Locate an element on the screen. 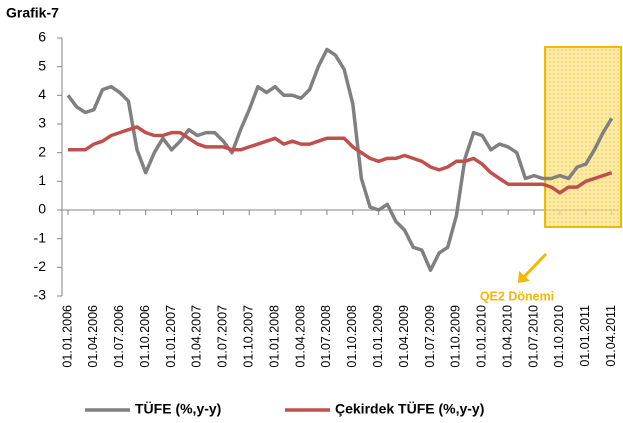  y-tick-label: 0 is located at coordinates (42, 209).